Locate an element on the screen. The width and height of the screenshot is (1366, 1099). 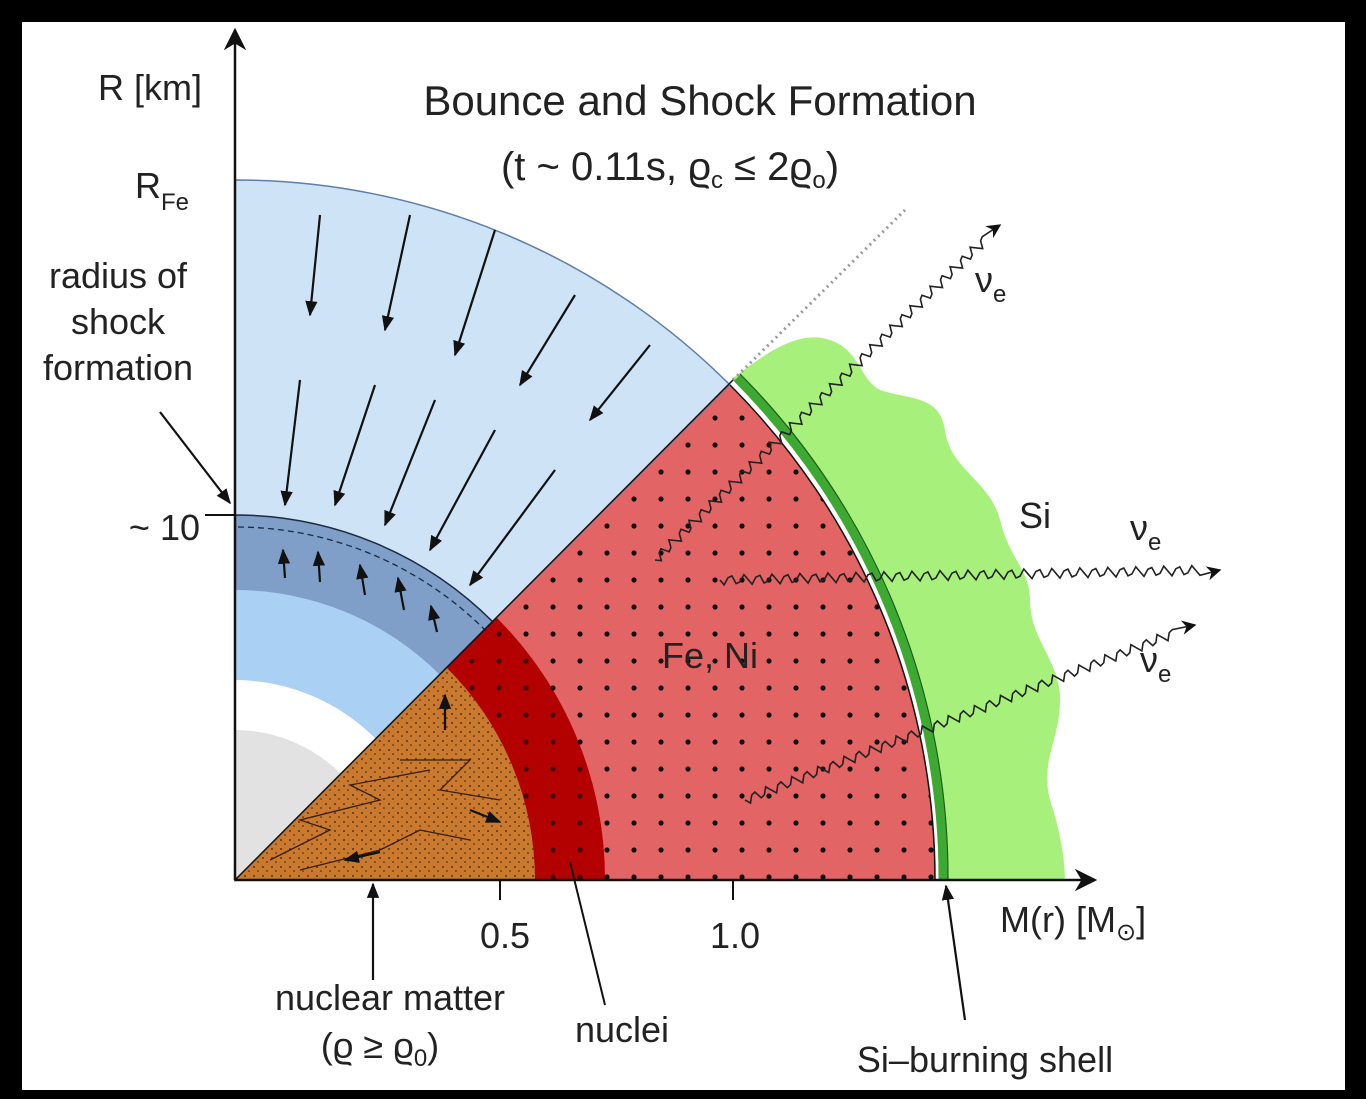
outflow-arrows is located at coordinates (389, 705).